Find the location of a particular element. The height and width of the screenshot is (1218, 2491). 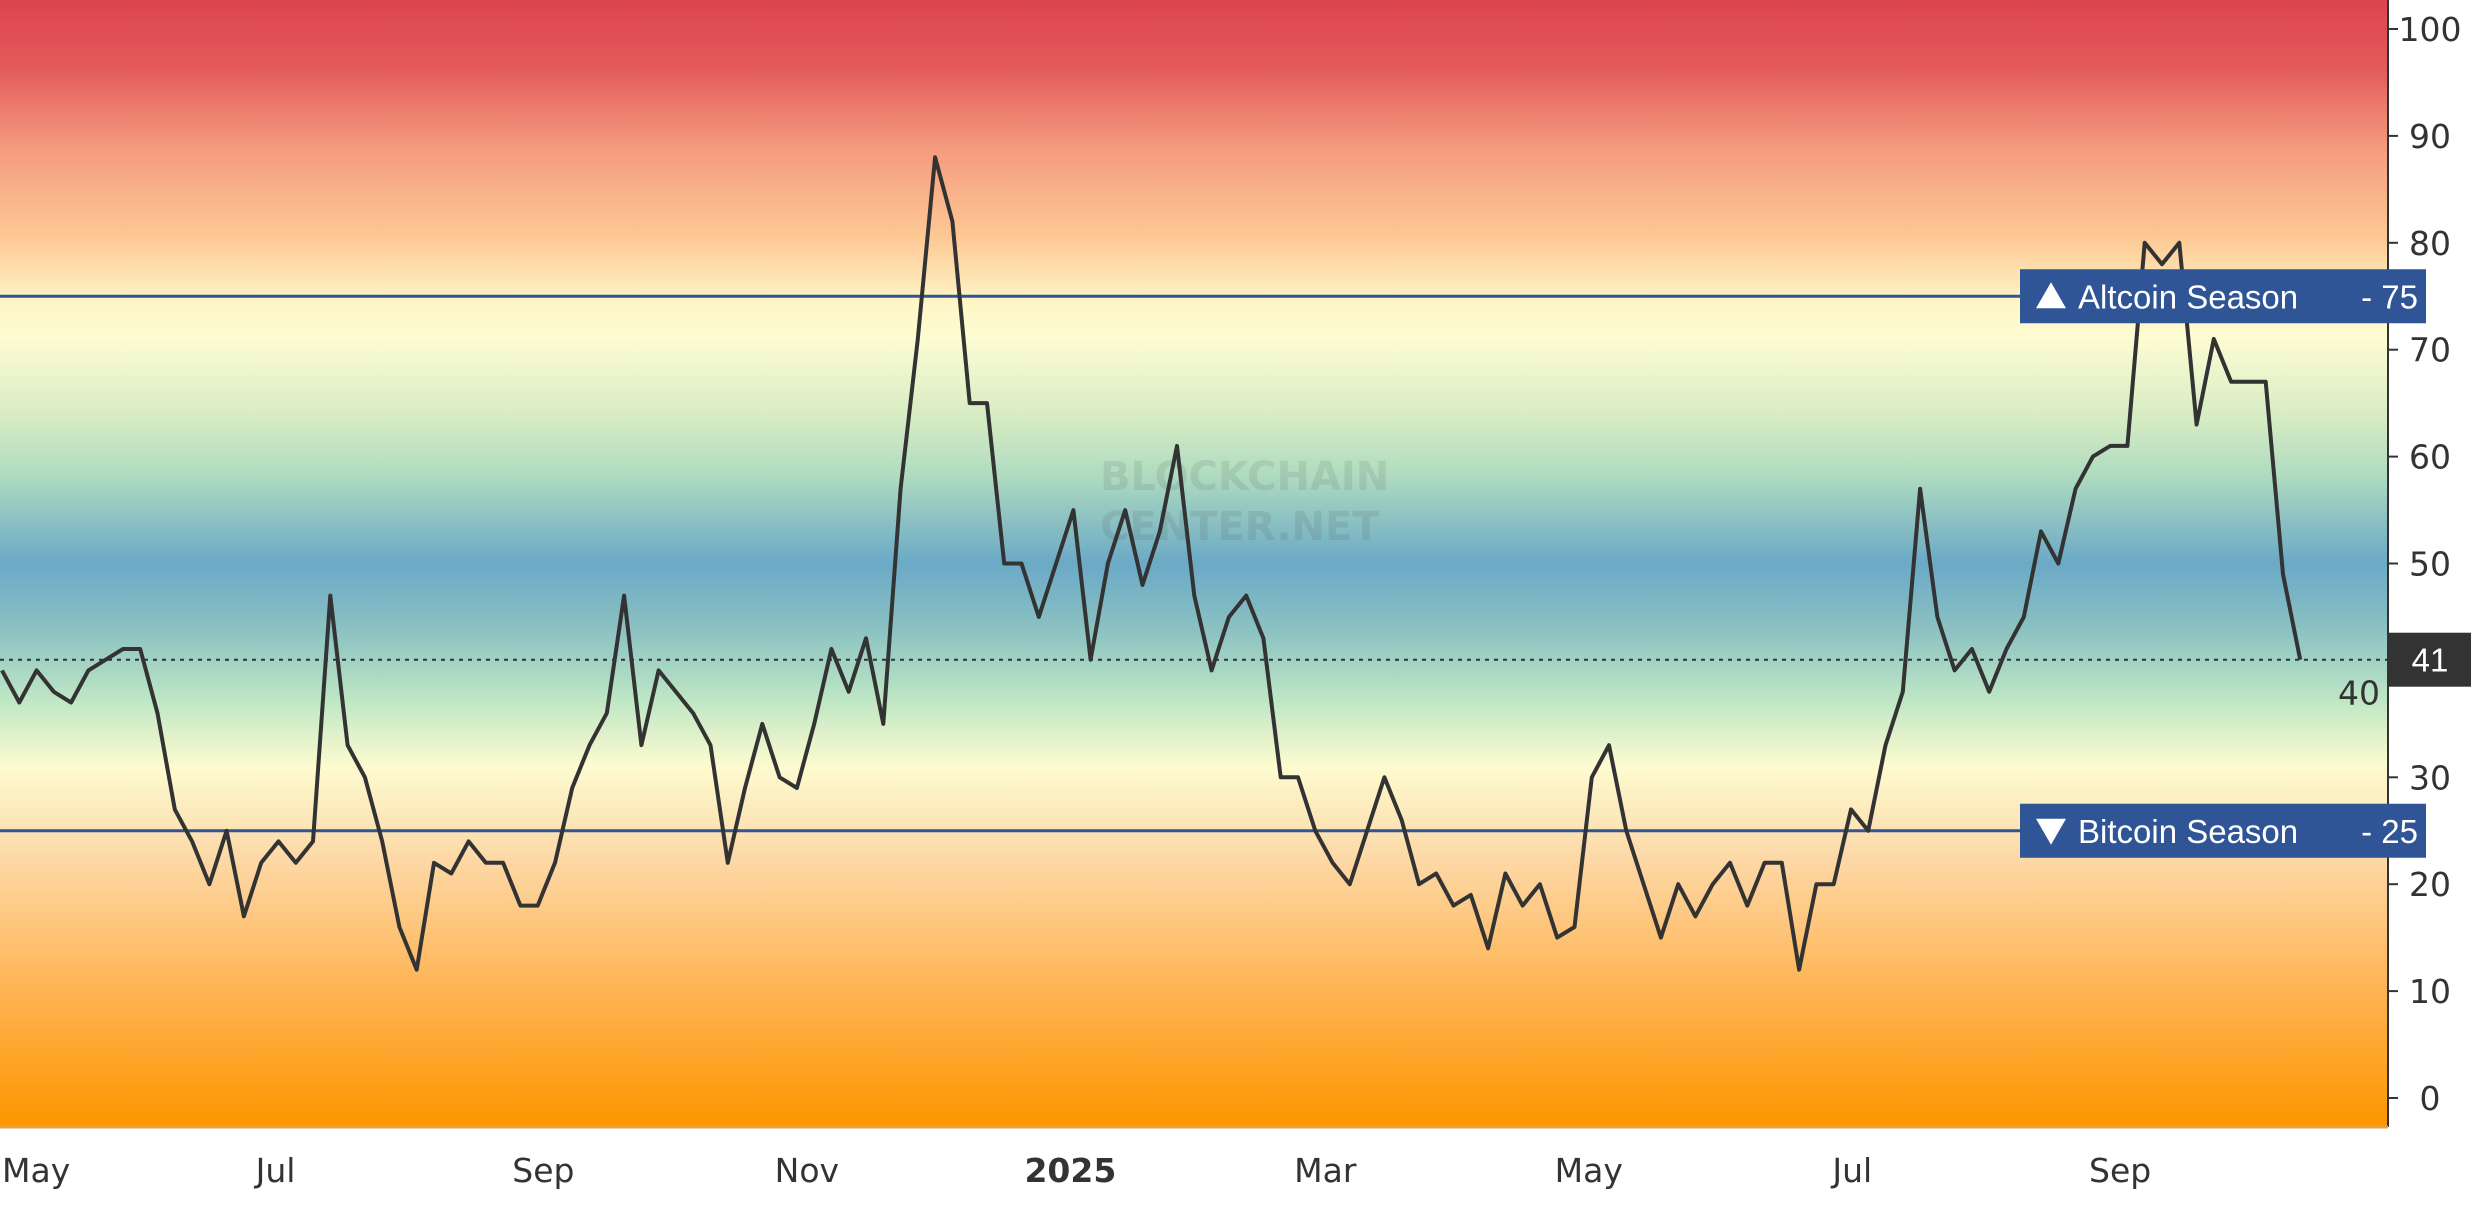

threshold-name: Altcoin Season is located at coordinates (2188, 296).